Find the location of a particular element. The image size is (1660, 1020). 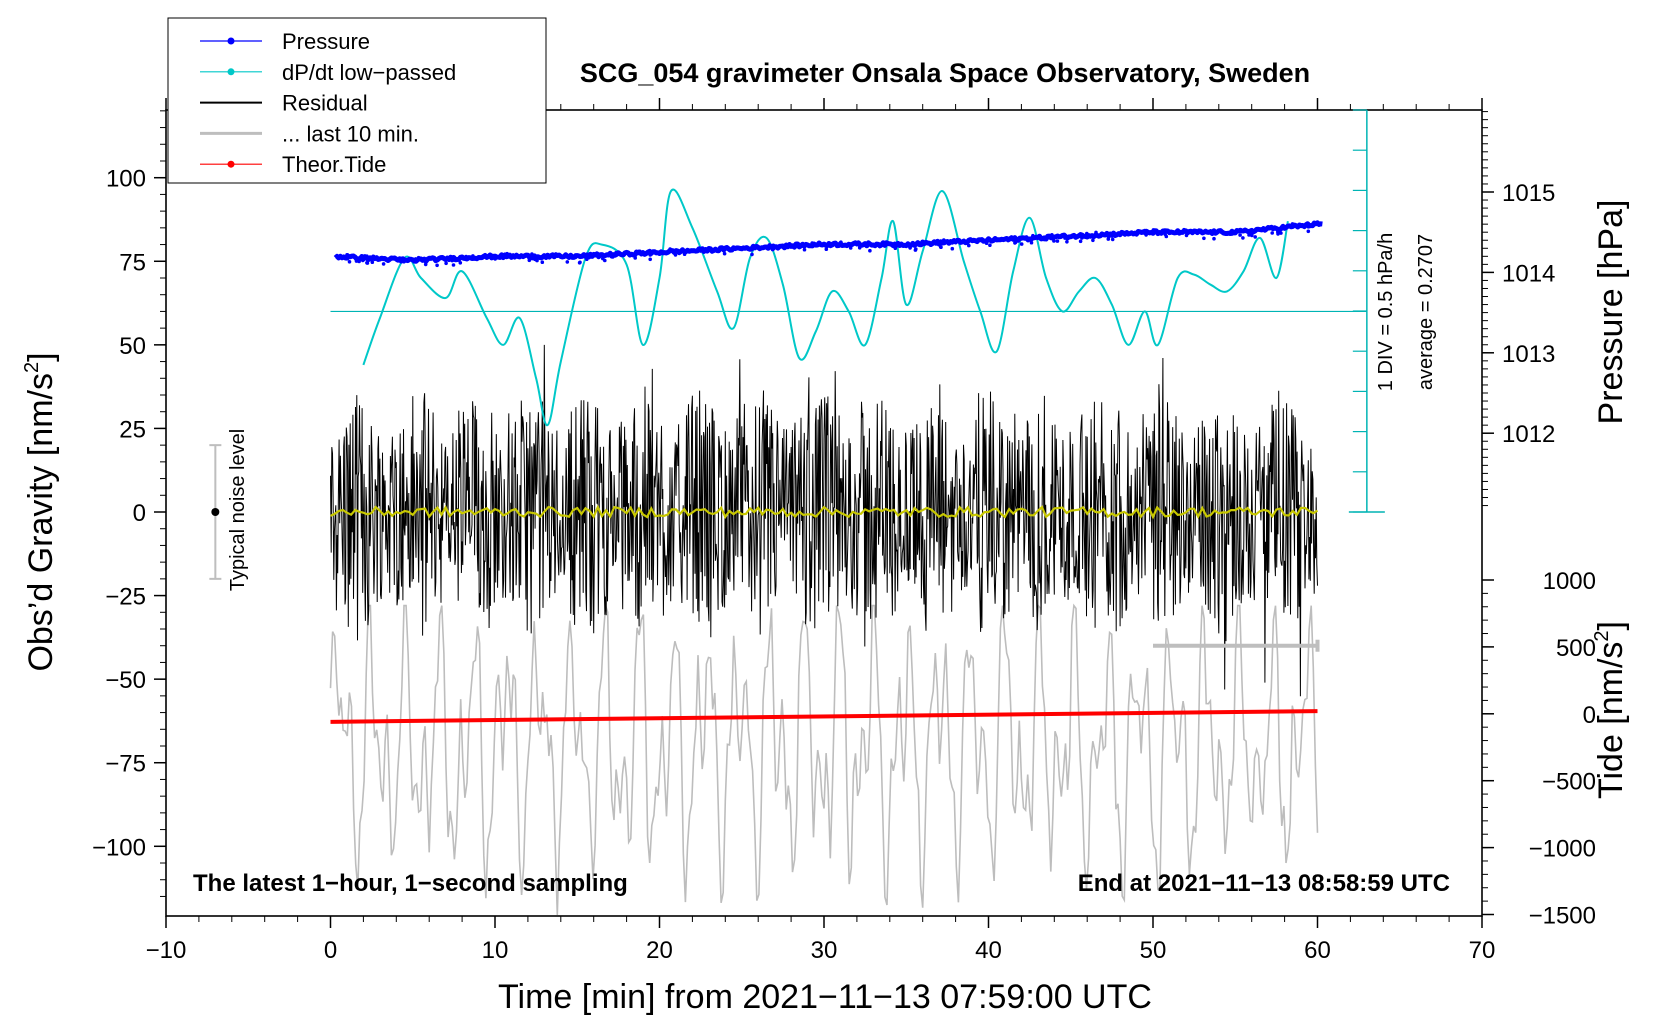

bottom-left-annotation: The latest 1−hour, 1−second sampling is located at coordinates (410, 883).